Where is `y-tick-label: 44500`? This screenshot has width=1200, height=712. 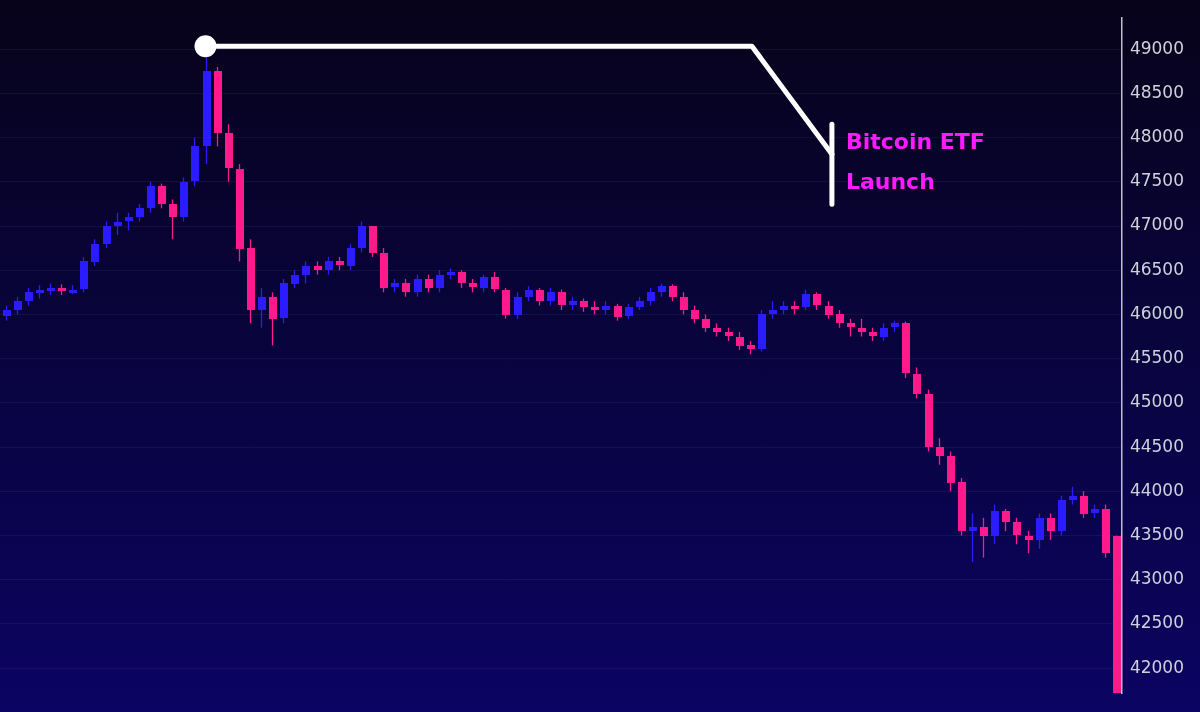
y-tick-label: 44500 is located at coordinates (1157, 445).